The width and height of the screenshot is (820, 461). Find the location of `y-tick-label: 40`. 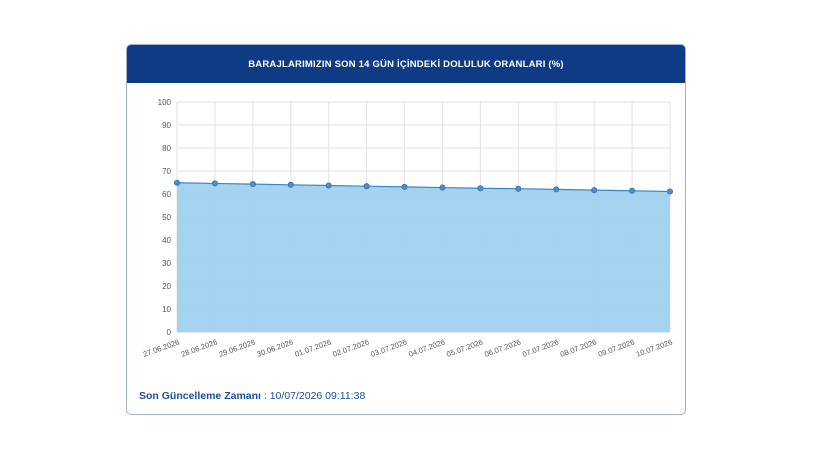

y-tick-label: 40 is located at coordinates (166, 240).